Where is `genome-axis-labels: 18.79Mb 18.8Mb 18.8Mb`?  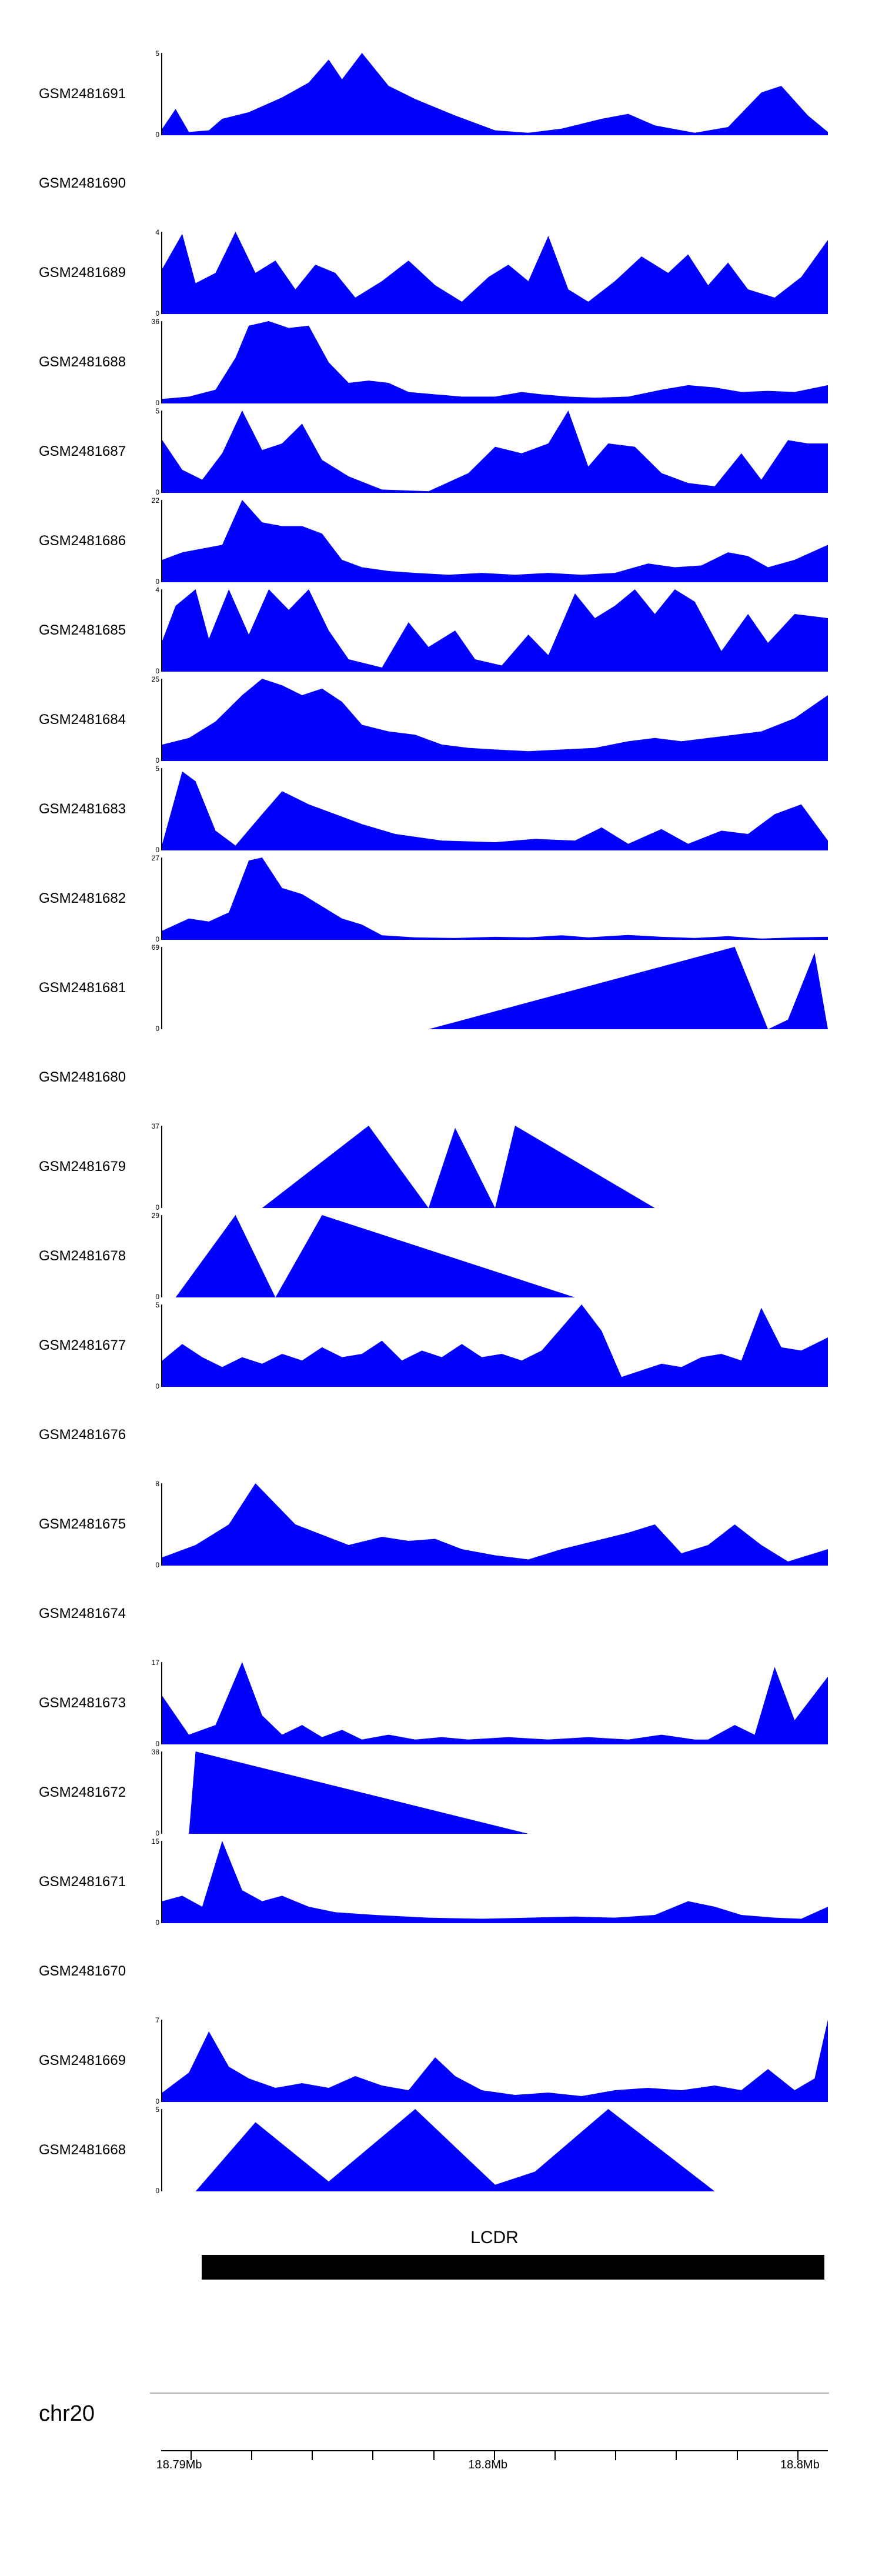 genome-axis-labels: 18.79Mb 18.8Mb 18.8Mb is located at coordinates (492, 2464).